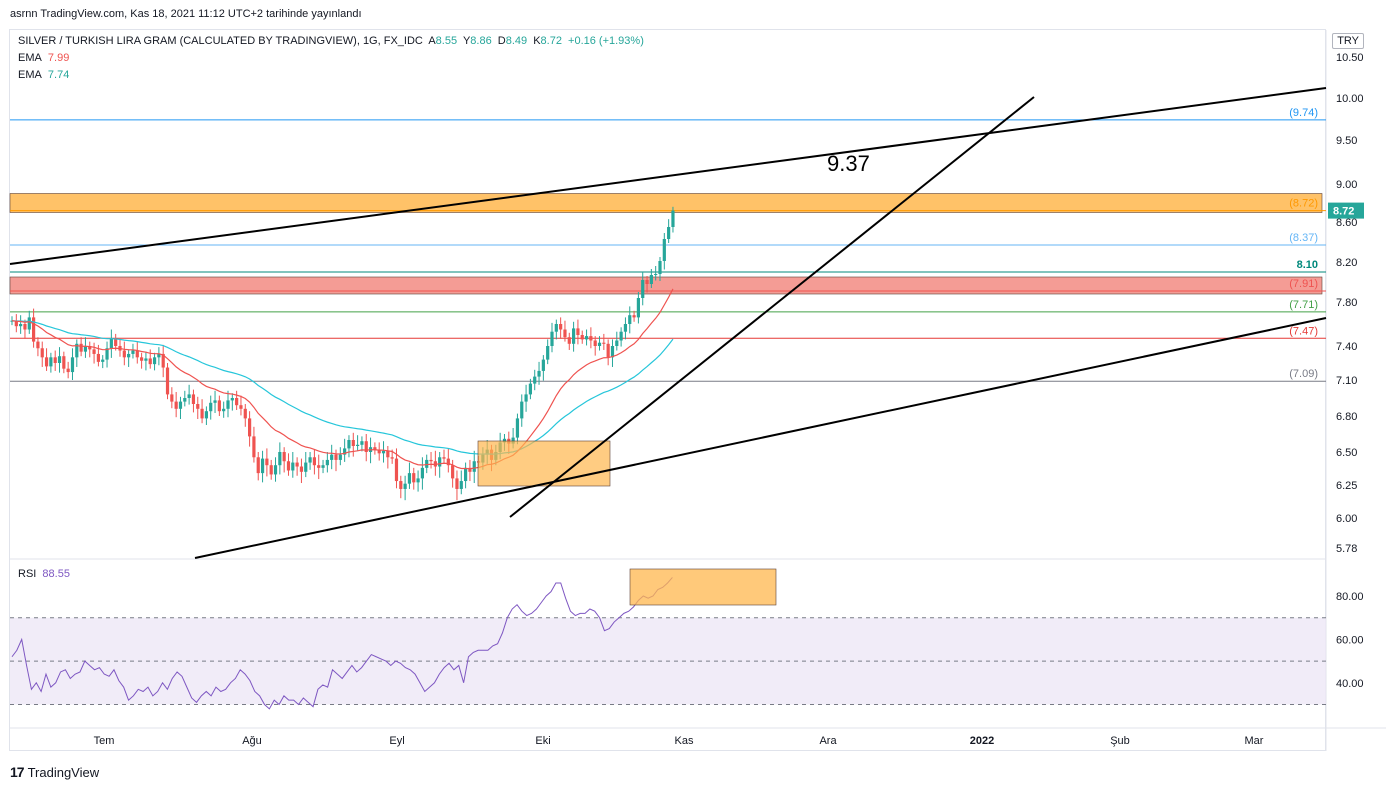 The image size is (1386, 790). Describe the element at coordinates (45, 574) in the screenshot. I see `rsi-legend: RSI 88.55` at that location.